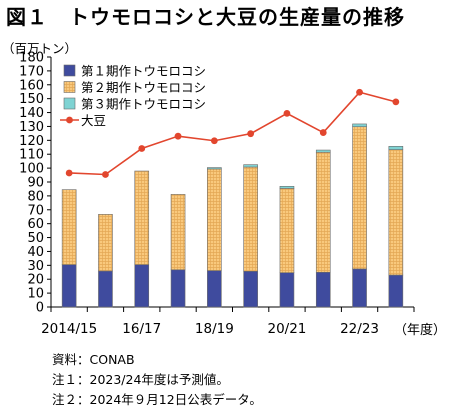 The image size is (450, 409). I want to click on x-tick-label: 18/19, so click(214, 329).